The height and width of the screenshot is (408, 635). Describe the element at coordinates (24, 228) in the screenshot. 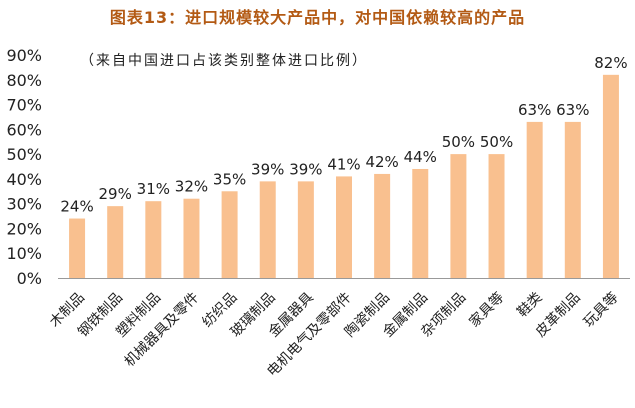

I see `y-tick-label: 20%` at that location.